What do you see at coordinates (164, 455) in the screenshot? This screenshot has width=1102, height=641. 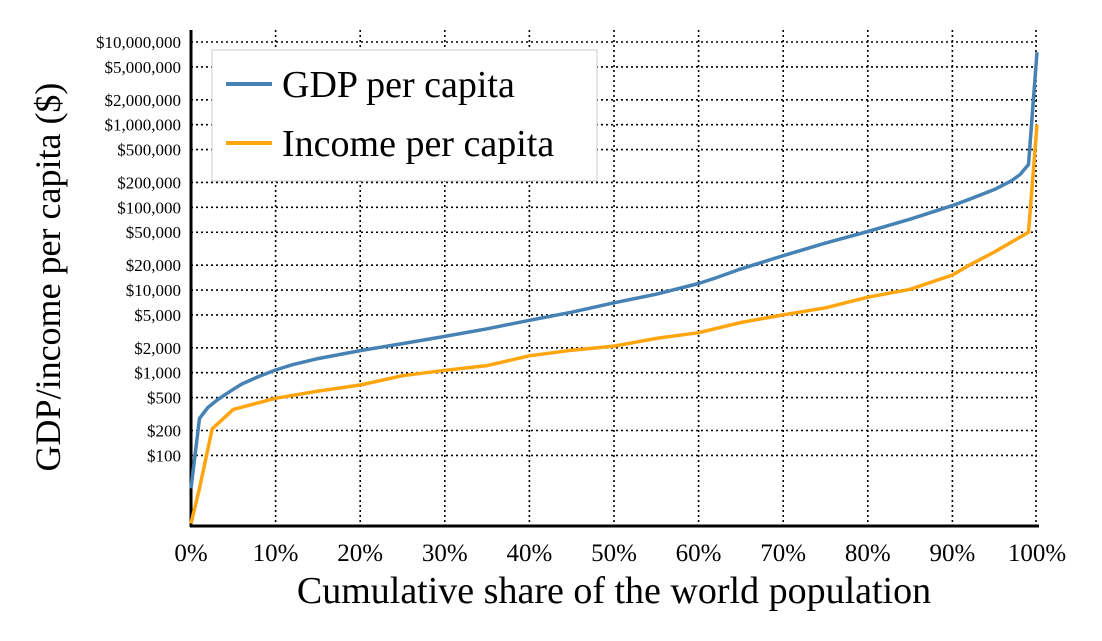 I see `y-tick-label: $100` at bounding box center [164, 455].